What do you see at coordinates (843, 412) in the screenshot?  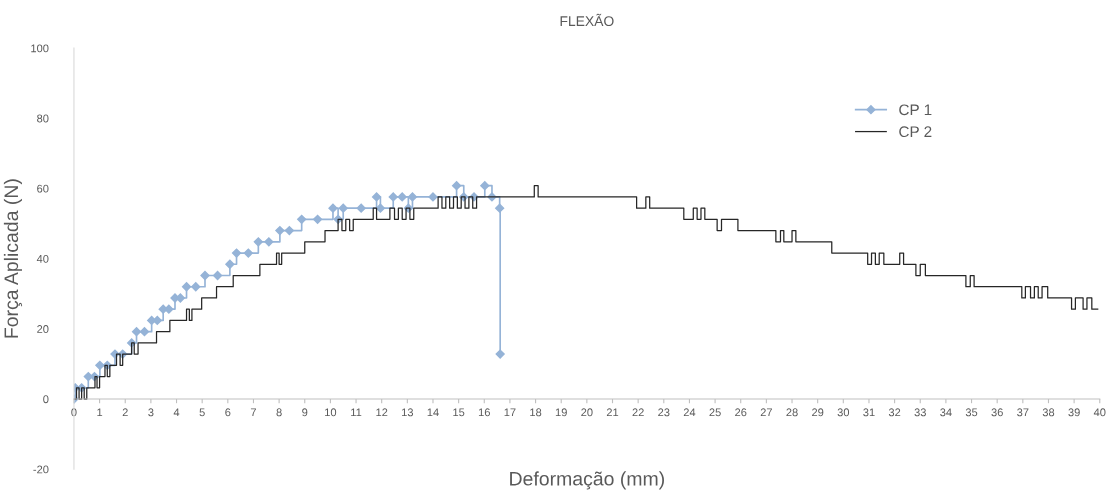 I see `x-tick-label: 30` at bounding box center [843, 412].